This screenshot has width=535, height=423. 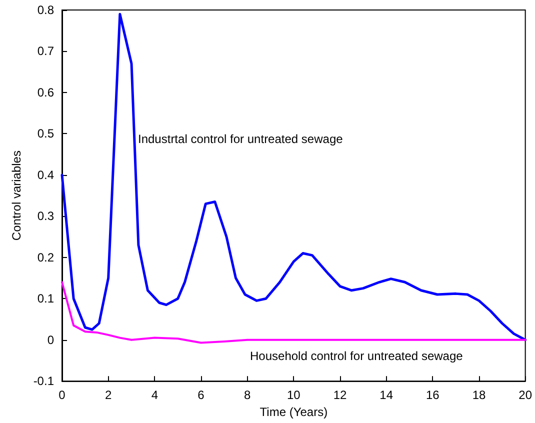 What do you see at coordinates (294, 412) in the screenshot?
I see `x-axis-title: Time (Years)` at bounding box center [294, 412].